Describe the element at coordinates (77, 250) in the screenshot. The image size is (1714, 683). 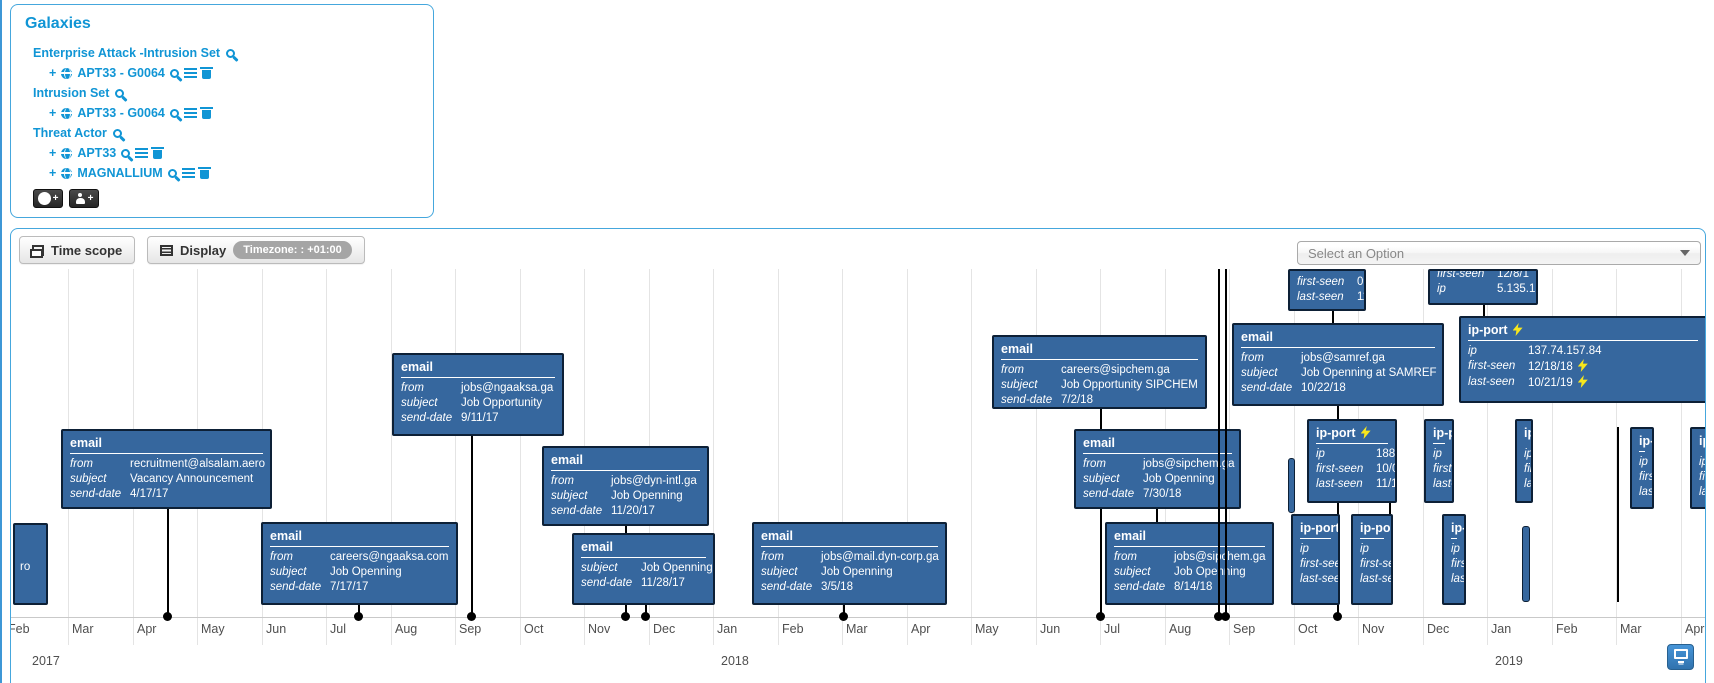
I see `time-scope-button: Time scope` at that location.